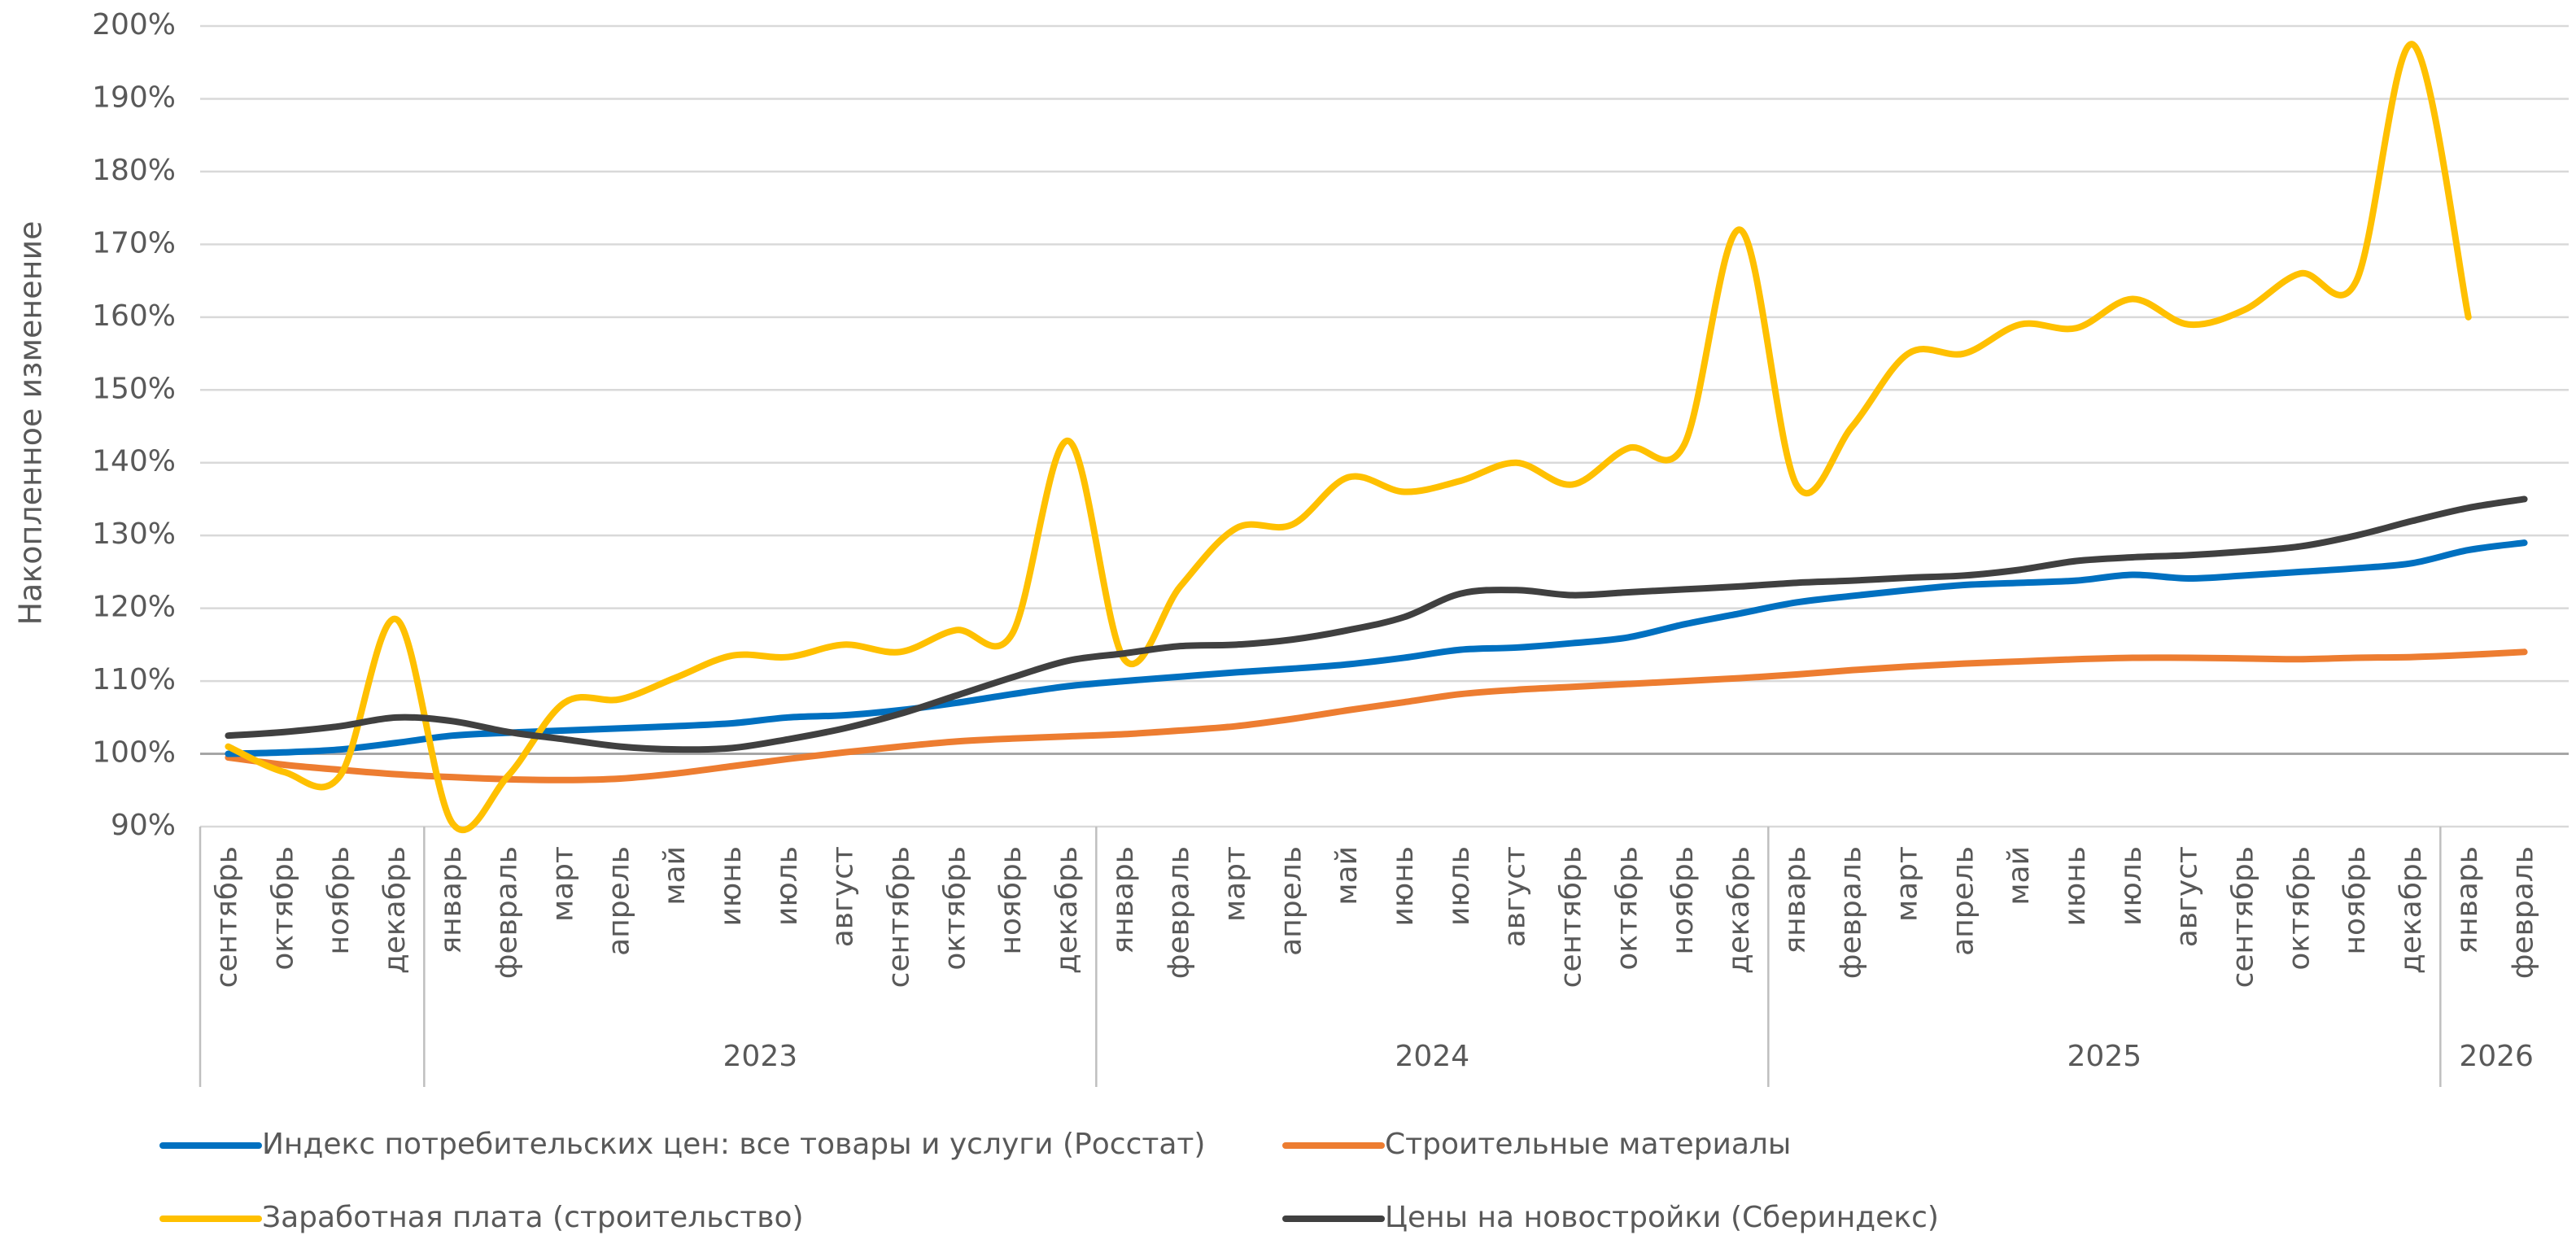 The image size is (2576, 1257). What do you see at coordinates (134, 461) in the screenshot?
I see `y-tick-label: 140%` at bounding box center [134, 461].